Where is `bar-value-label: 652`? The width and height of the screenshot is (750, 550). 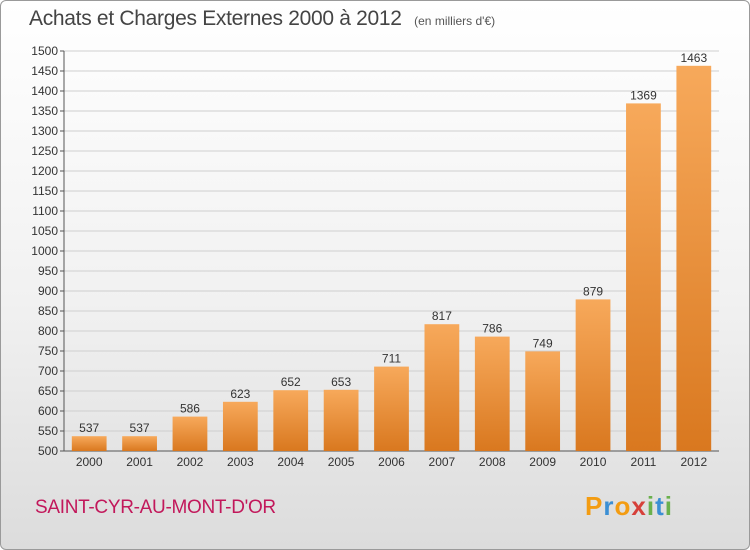
bar-value-label: 652 is located at coordinates (291, 382).